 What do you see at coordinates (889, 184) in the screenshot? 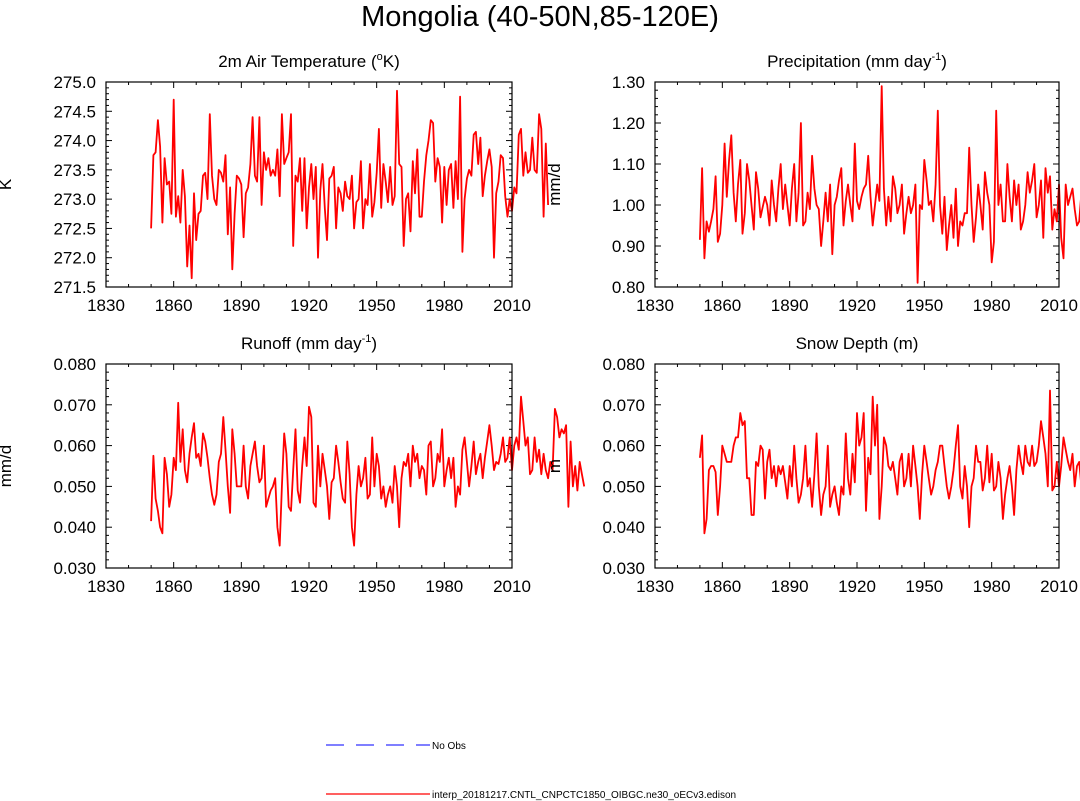
I see `series-line-precipitation` at bounding box center [889, 184].